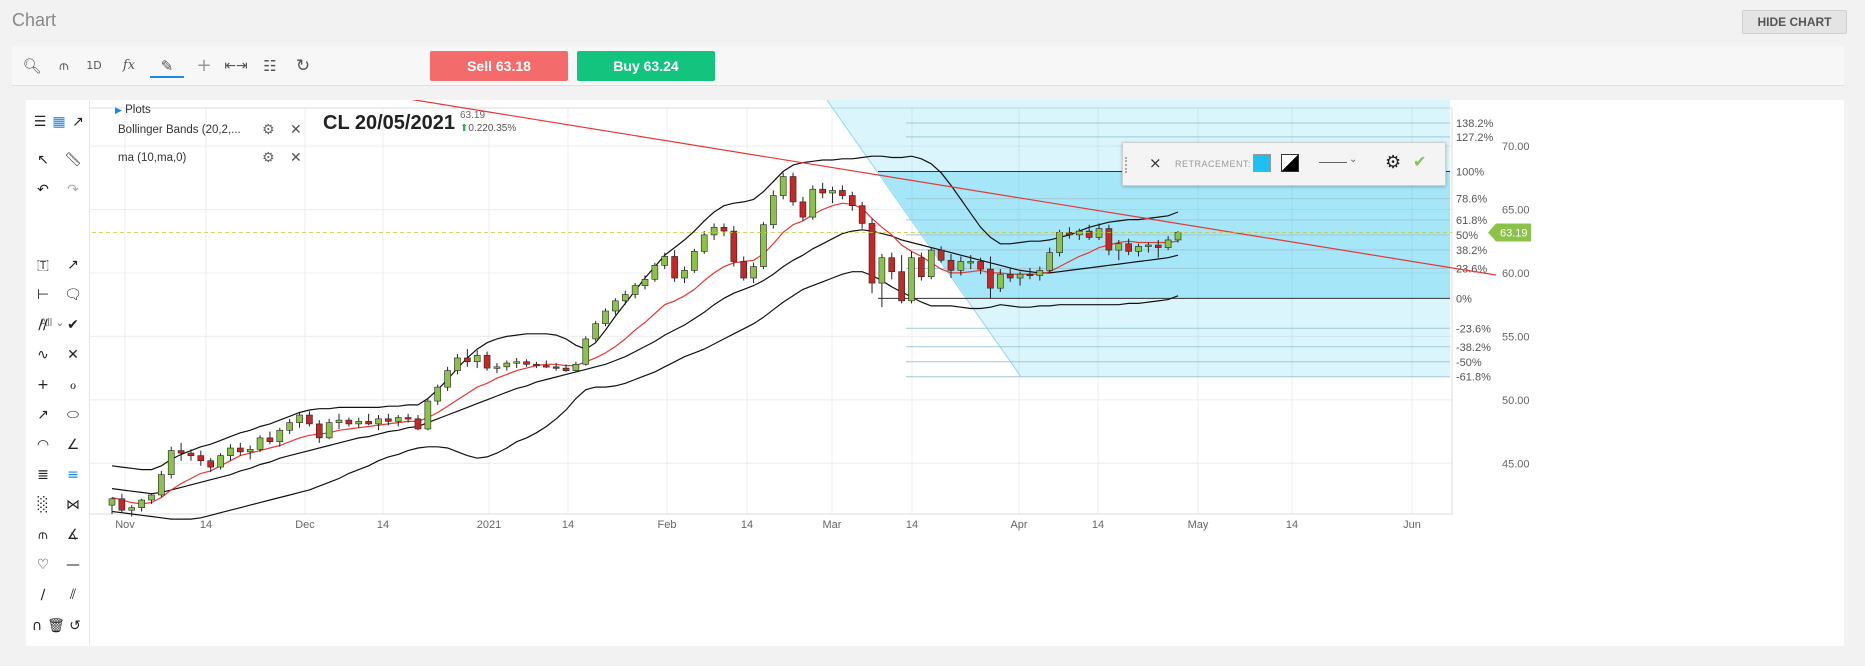  What do you see at coordinates (73, 265) in the screenshot?
I see `arrow-tool-icon: ↗` at bounding box center [73, 265].